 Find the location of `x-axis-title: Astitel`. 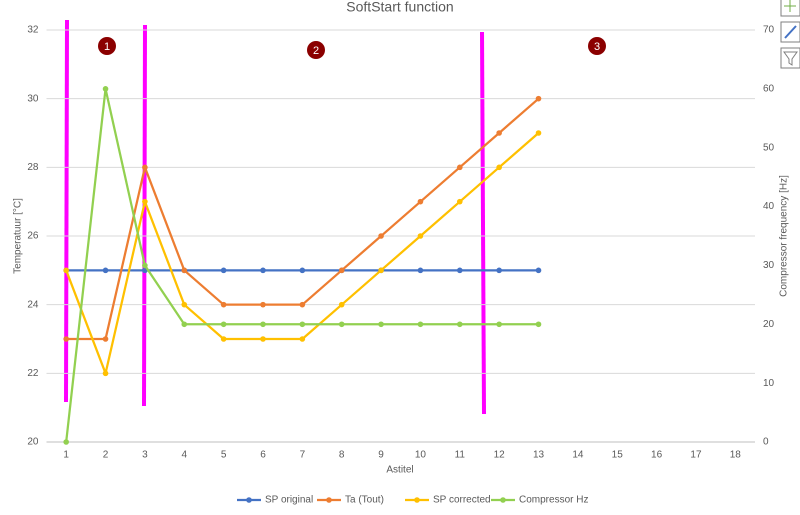

x-axis-title: Astitel is located at coordinates (399, 470).